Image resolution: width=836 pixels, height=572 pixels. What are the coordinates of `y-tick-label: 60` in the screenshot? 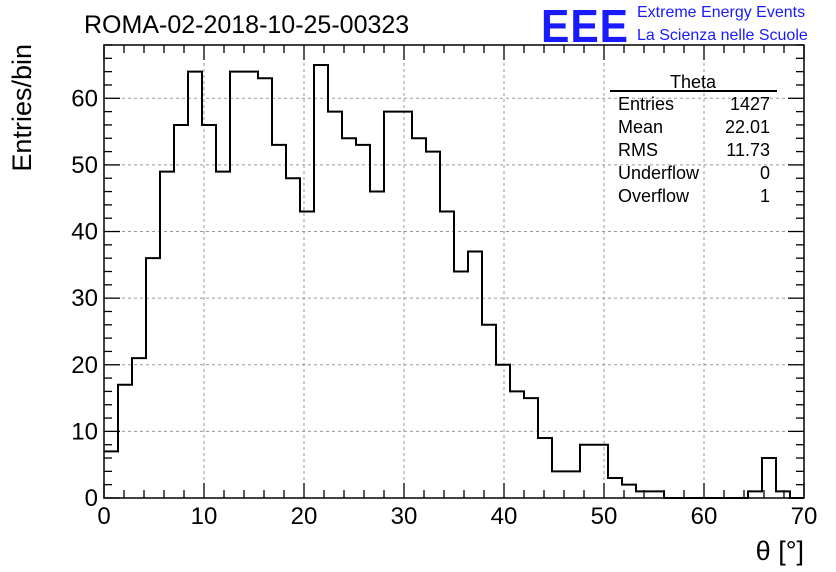 It's located at (84, 98).